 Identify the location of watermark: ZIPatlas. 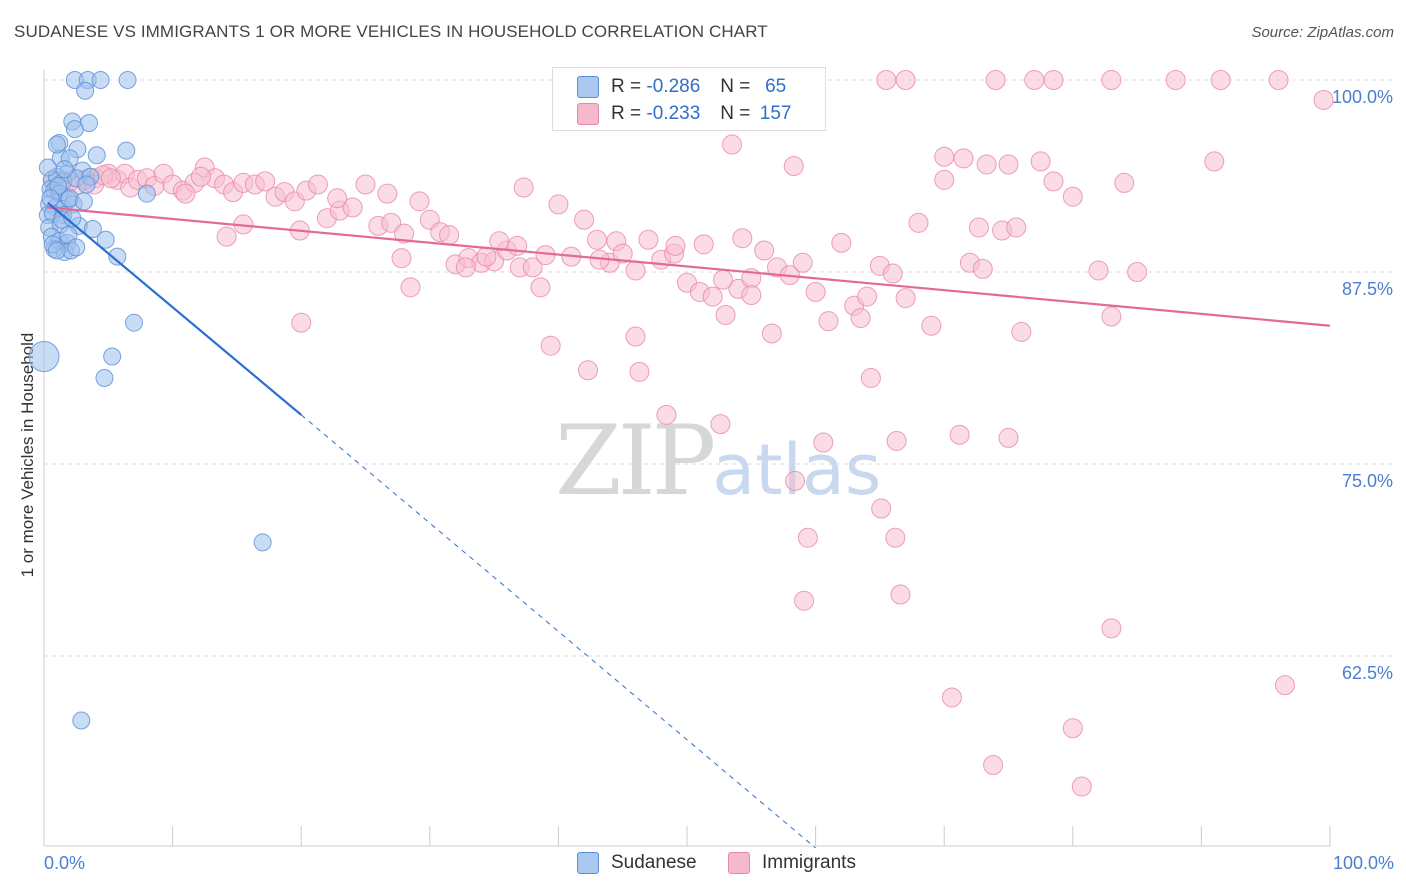
(718, 461).